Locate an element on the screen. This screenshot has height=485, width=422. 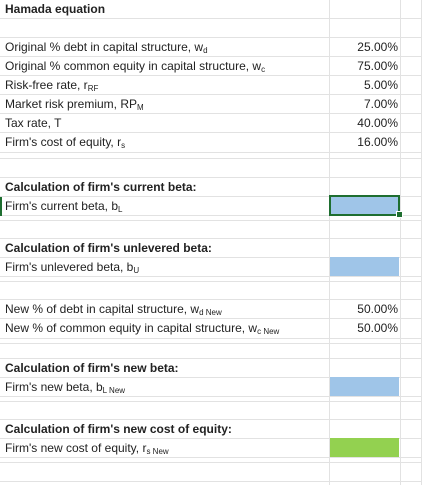
market-risk-premium-value: 7.00% is located at coordinates (380, 104).